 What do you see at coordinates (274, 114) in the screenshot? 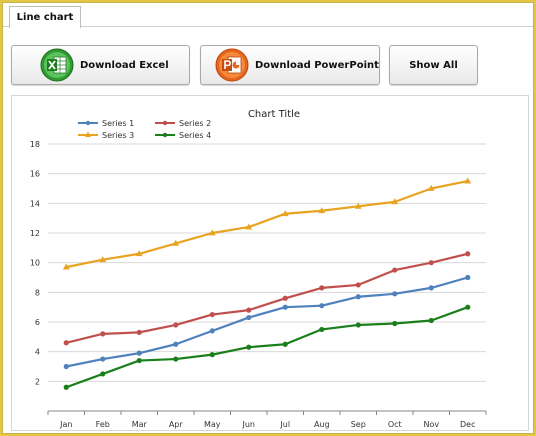
I see `chart-title: Chart Title` at bounding box center [274, 114].